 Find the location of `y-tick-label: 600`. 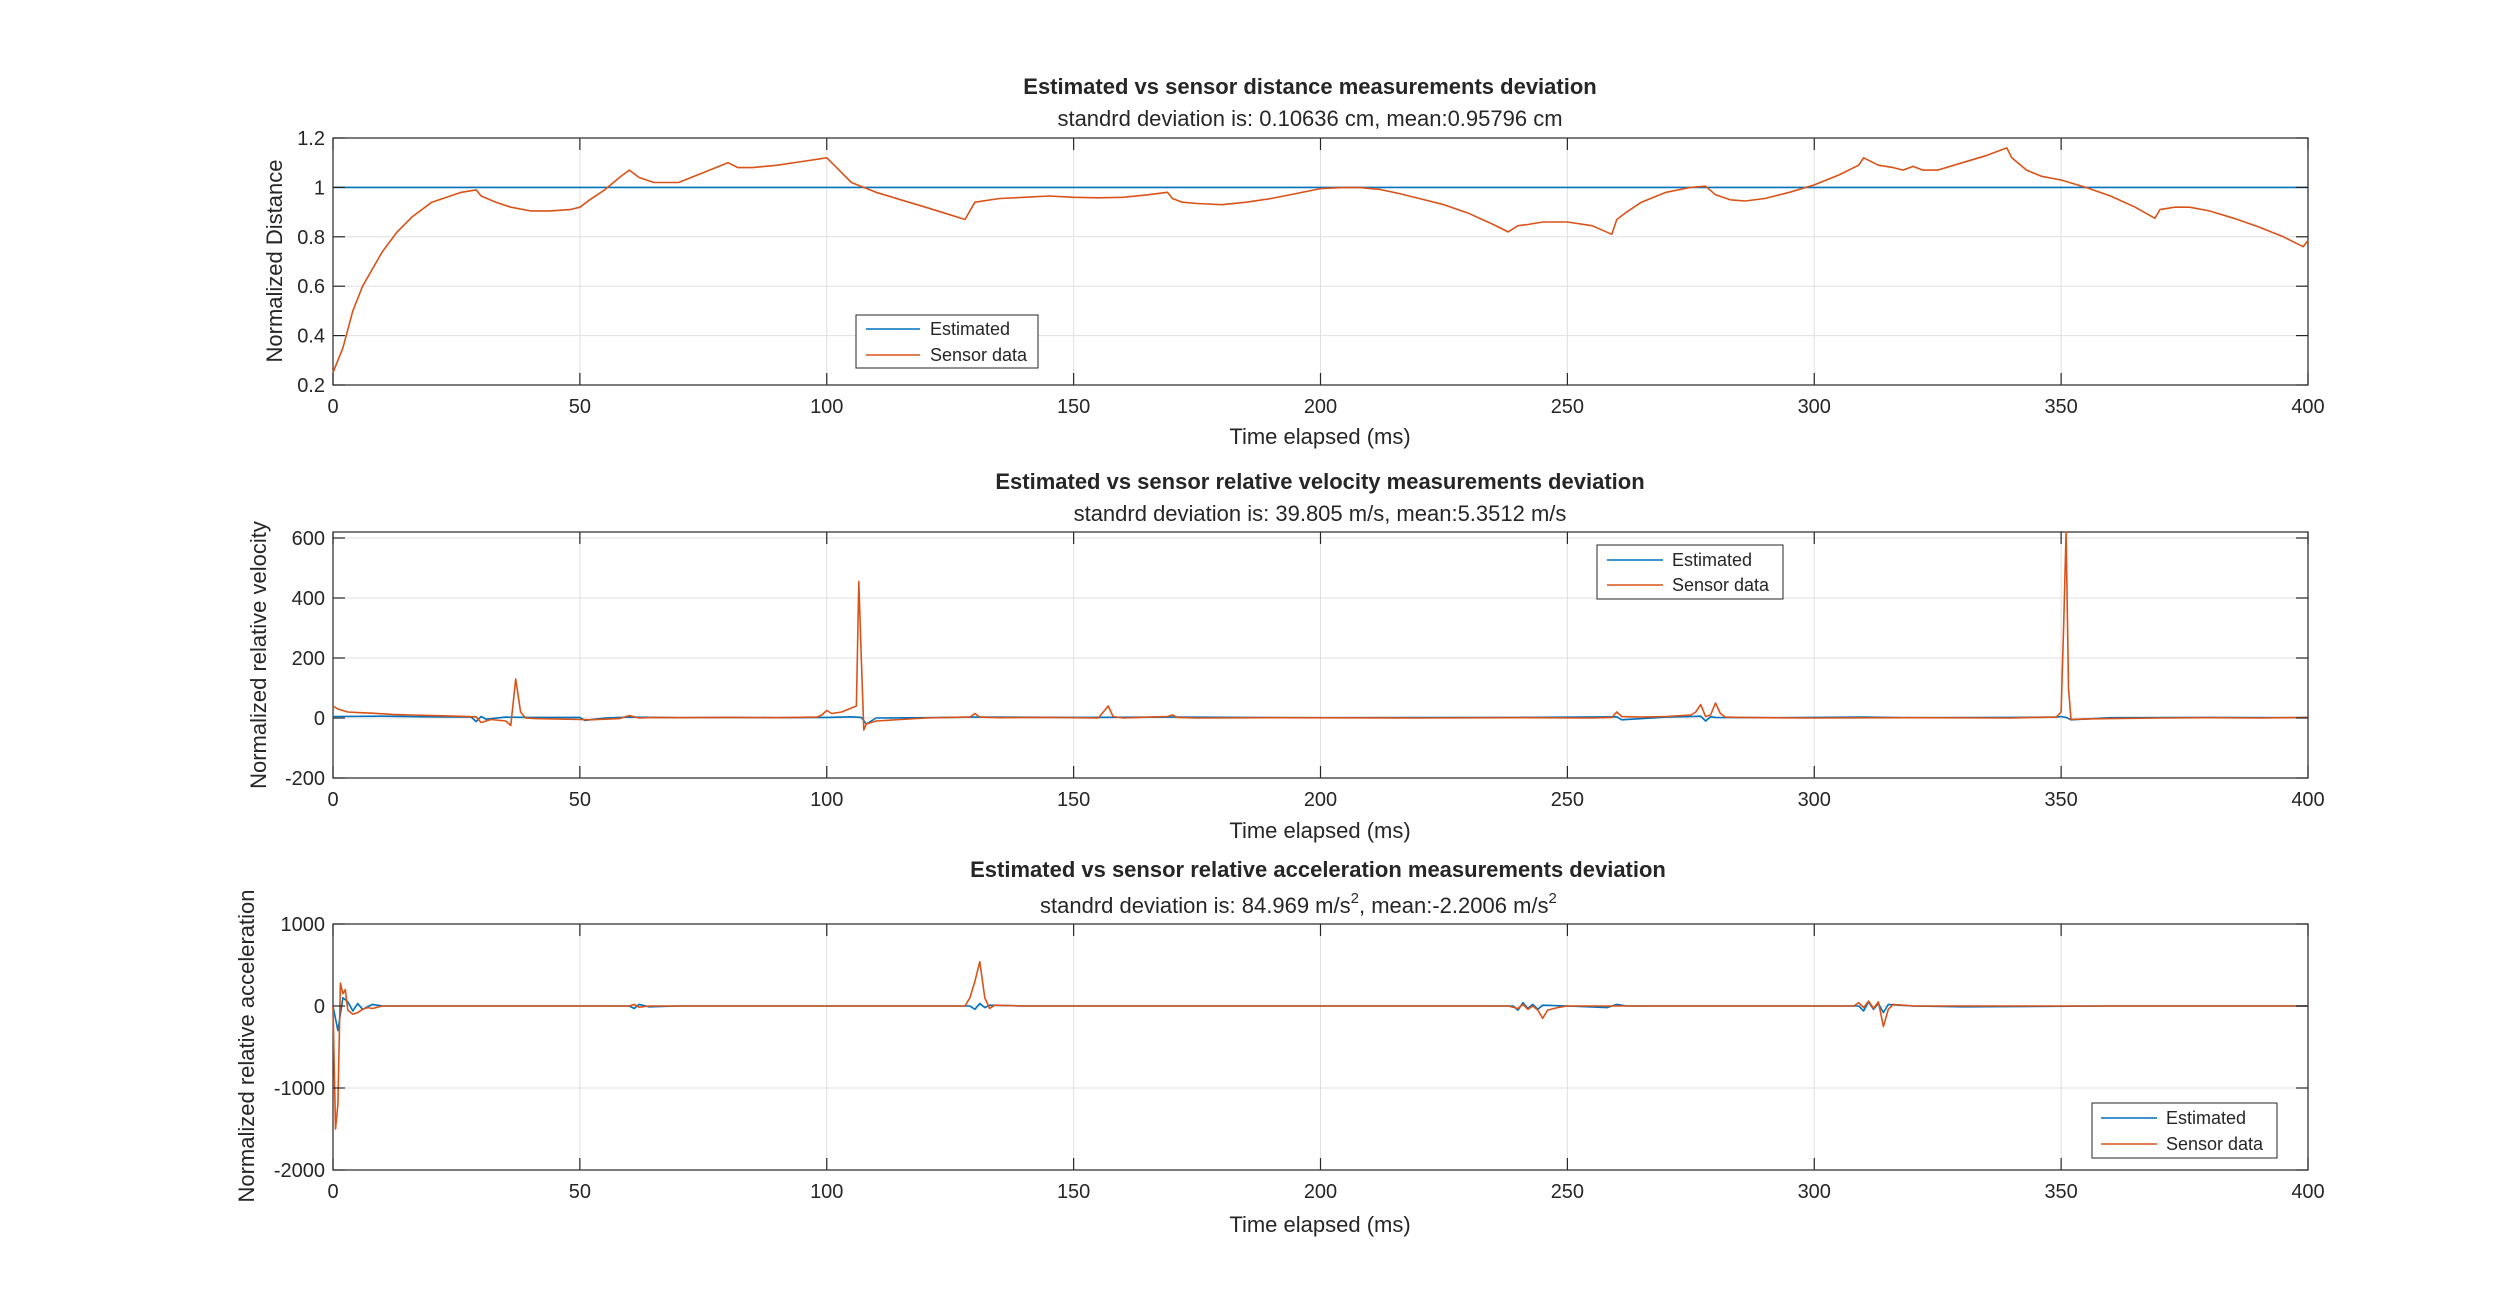

y-tick-label: 600 is located at coordinates (308, 539).